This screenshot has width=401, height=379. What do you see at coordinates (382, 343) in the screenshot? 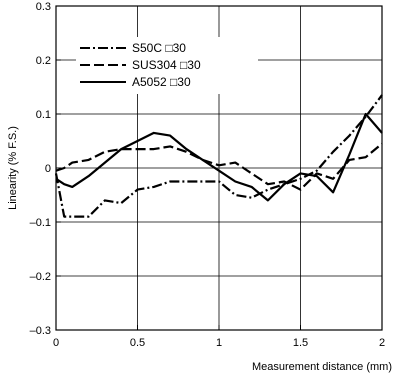
I see `x-tick-label: 2` at bounding box center [382, 343].